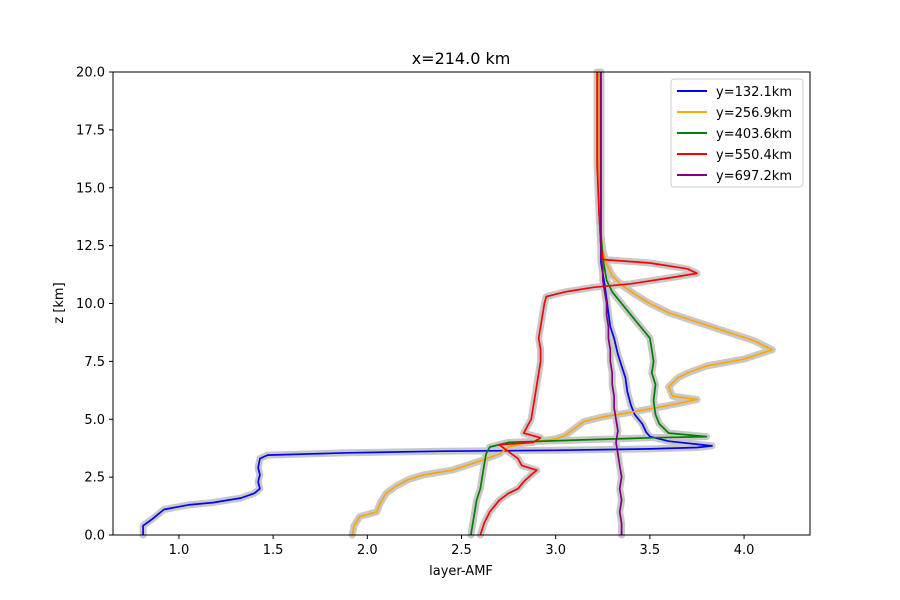 This screenshot has height=600, width=900. Describe the element at coordinates (59, 302) in the screenshot. I see `y-axis-label: z [km]` at that location.